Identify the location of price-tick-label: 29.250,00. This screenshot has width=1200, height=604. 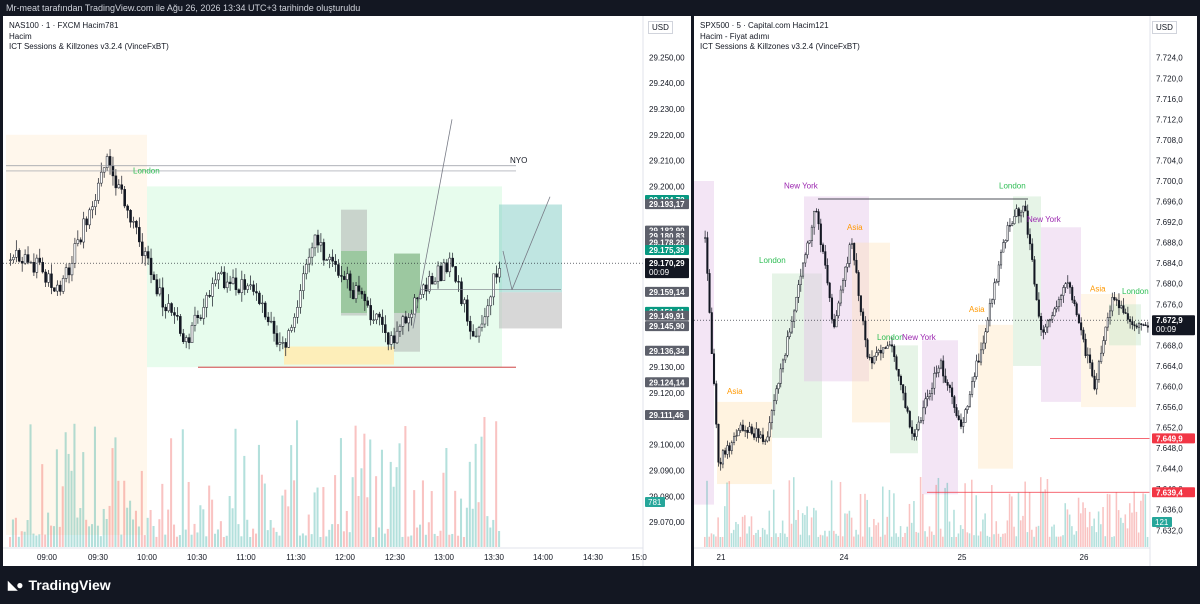
(667, 57).